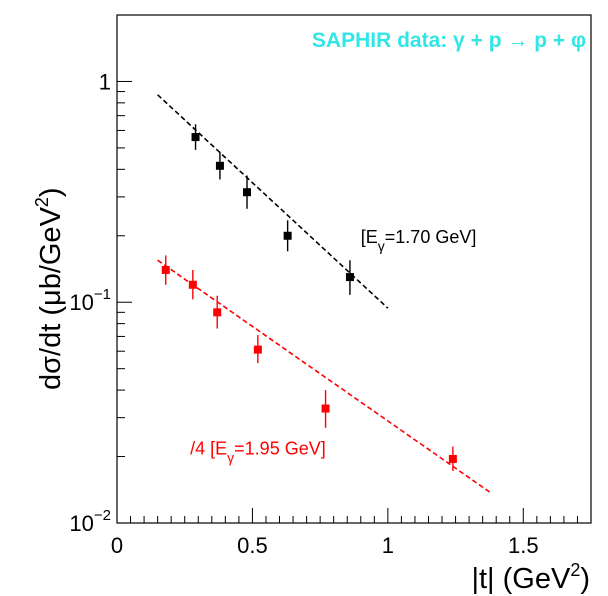 This screenshot has height=596, width=608. I want to click on y-axis-label: dσ/dt (μb/GeV2), so click(49, 288).